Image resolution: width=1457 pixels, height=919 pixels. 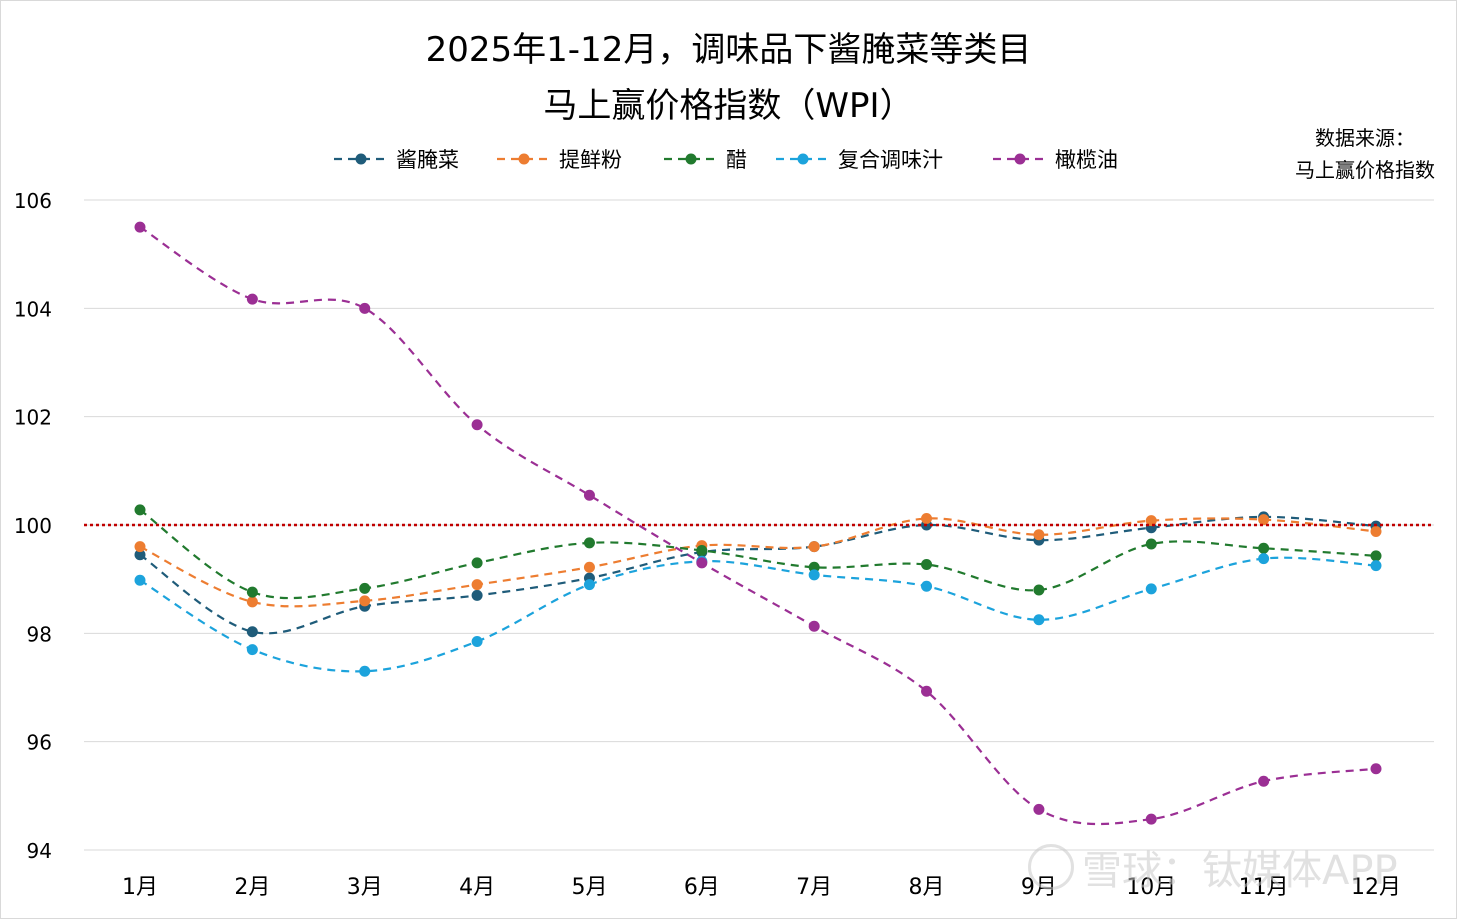 I want to click on x-tick-label: 8月, so click(x=927, y=887).